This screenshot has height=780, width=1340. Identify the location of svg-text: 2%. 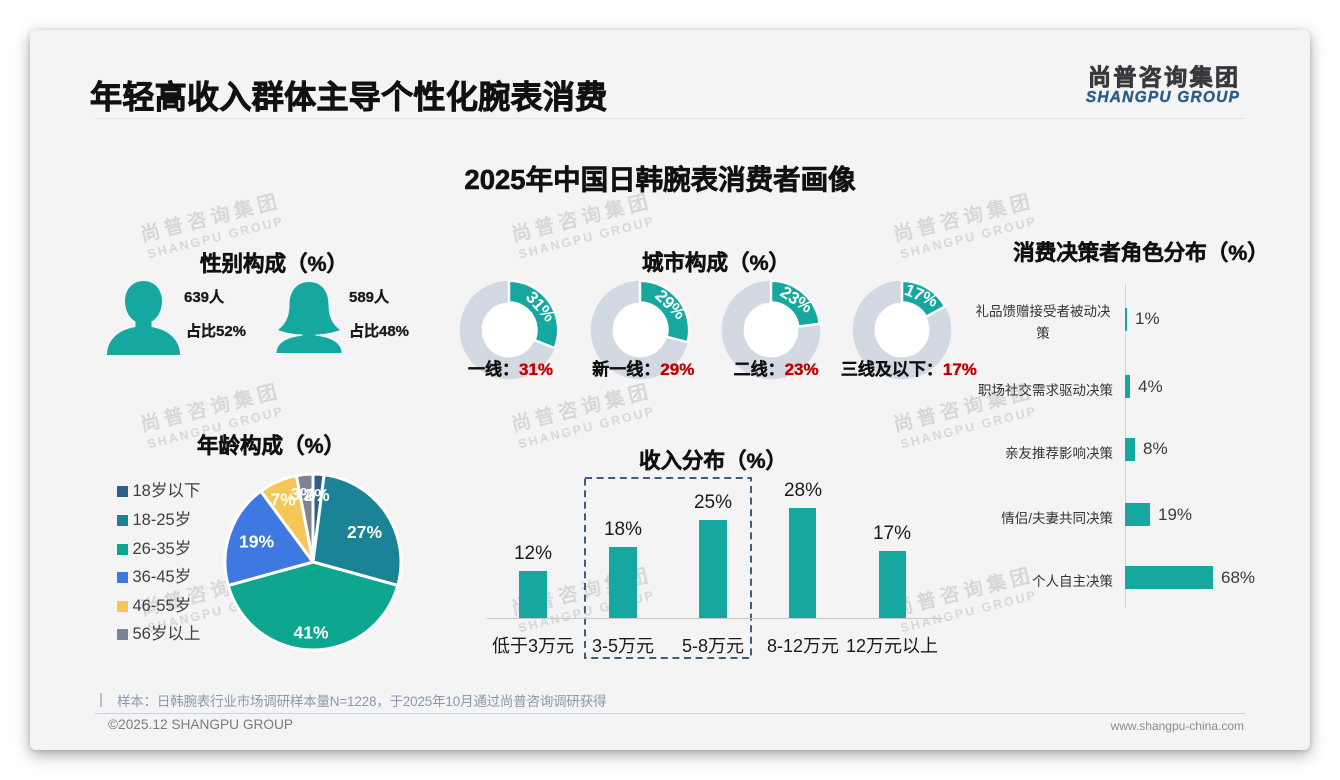
(317, 495).